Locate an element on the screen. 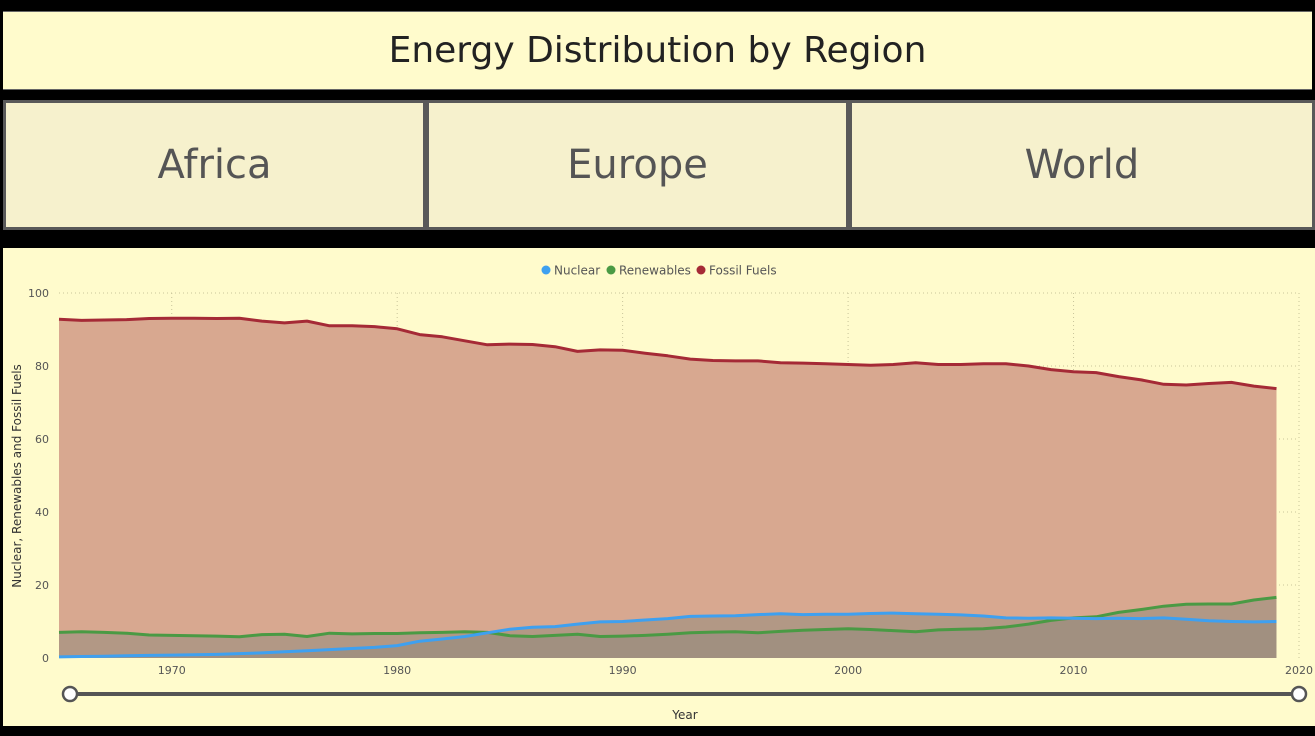  legend: Nuclear Renewables Fossil Fuels is located at coordinates (659, 271).